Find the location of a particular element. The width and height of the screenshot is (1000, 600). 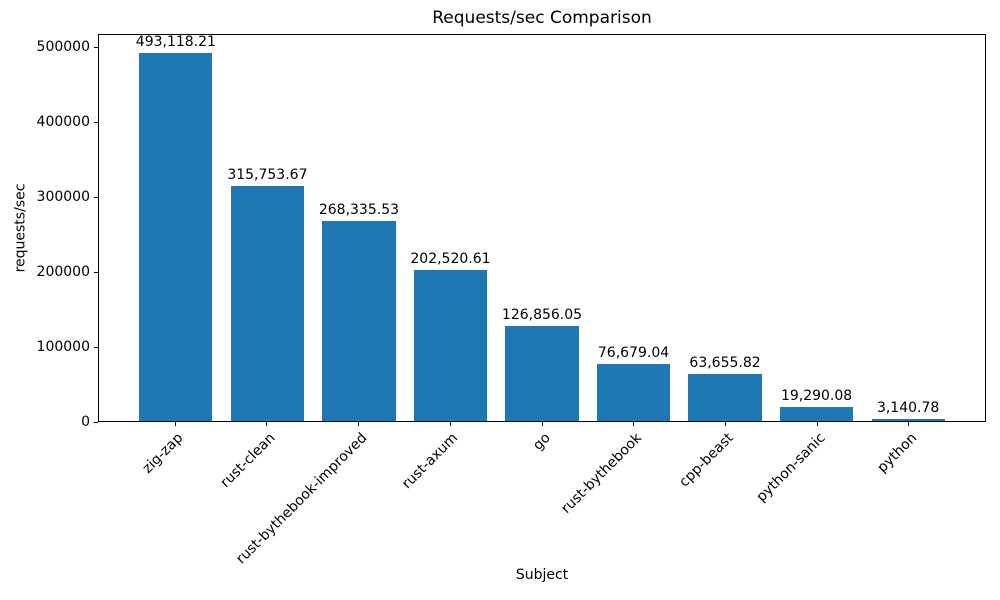

bar-value-label: 19,290.08 is located at coordinates (816, 395).